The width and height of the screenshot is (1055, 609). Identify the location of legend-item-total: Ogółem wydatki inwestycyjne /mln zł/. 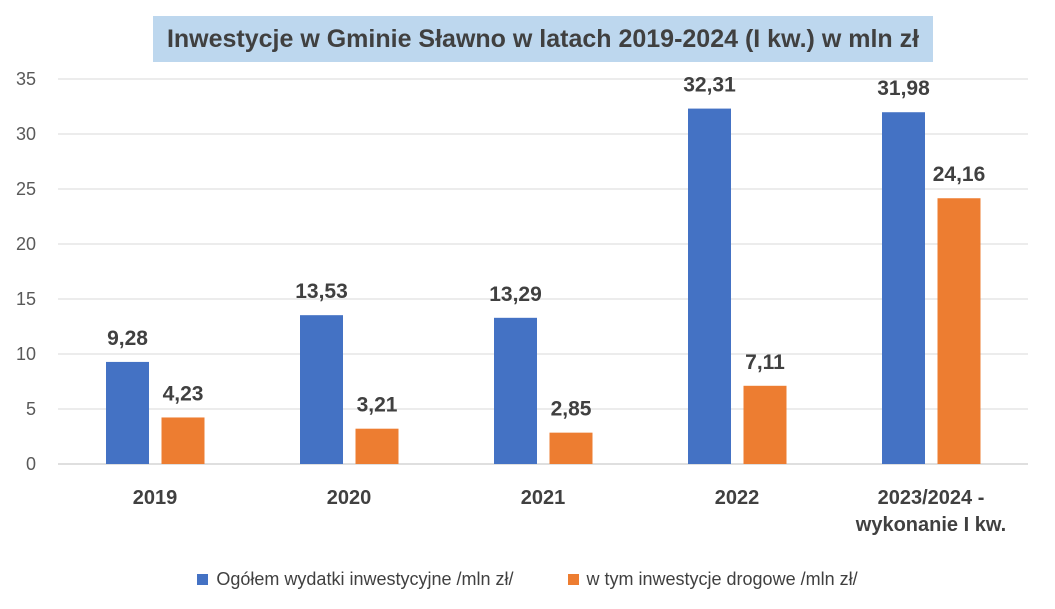
(355, 579).